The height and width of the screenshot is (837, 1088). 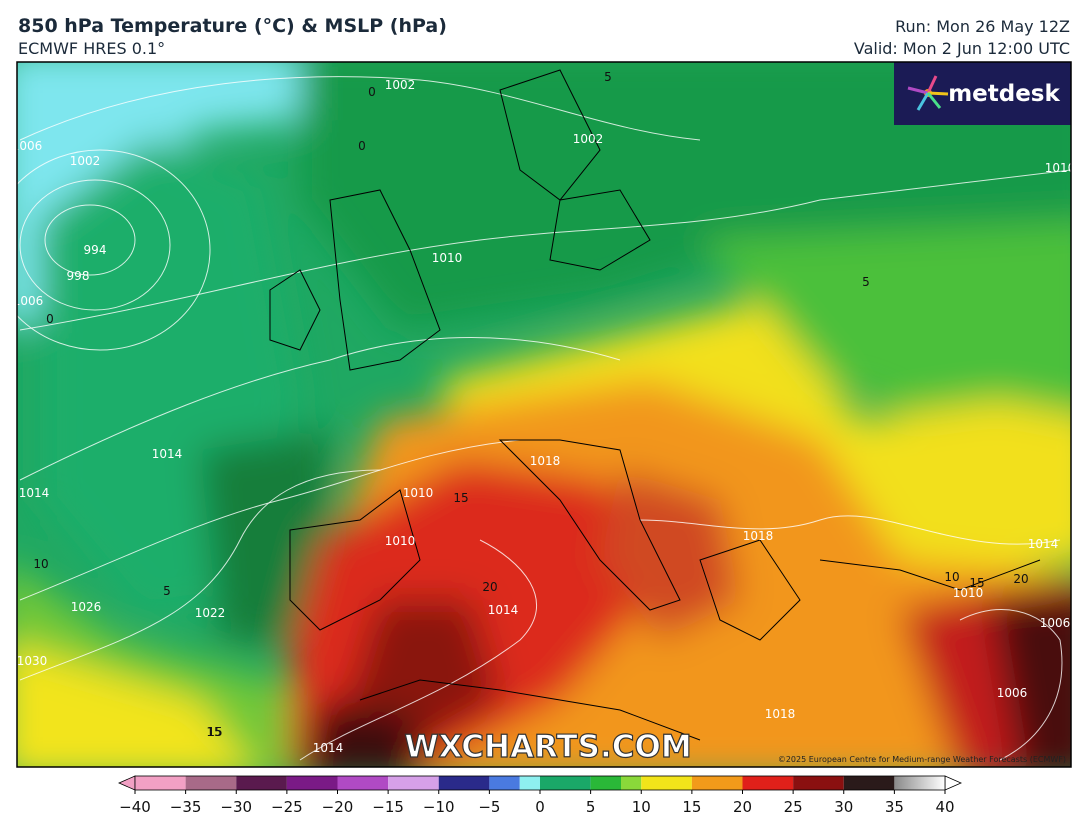 What do you see at coordinates (742, 807) in the screenshot?
I see `colorbar-tick-label: 20` at bounding box center [742, 807].